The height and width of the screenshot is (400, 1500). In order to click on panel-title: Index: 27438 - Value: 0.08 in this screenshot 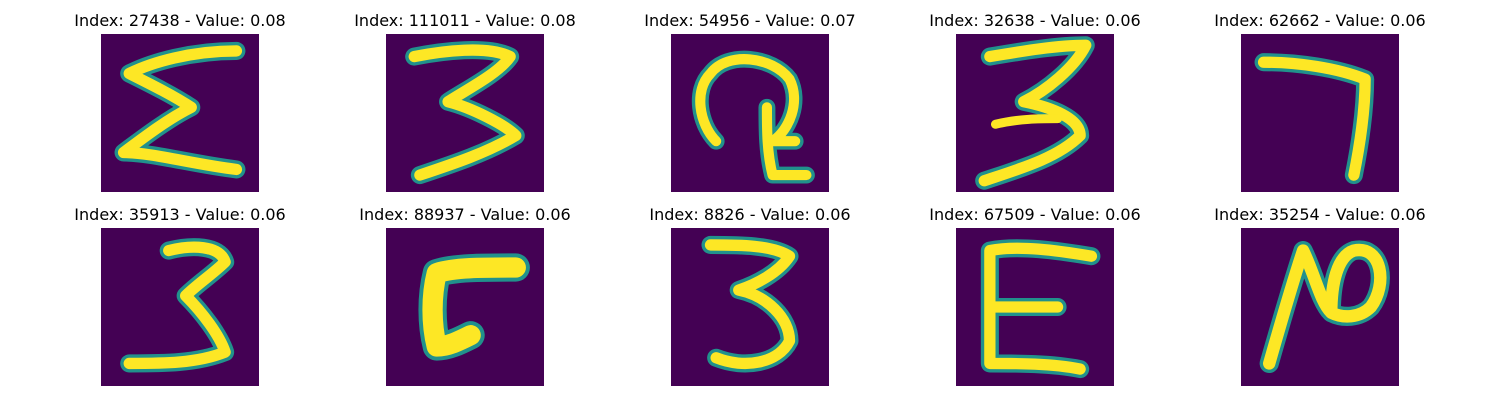, I will do `click(180, 20)`.